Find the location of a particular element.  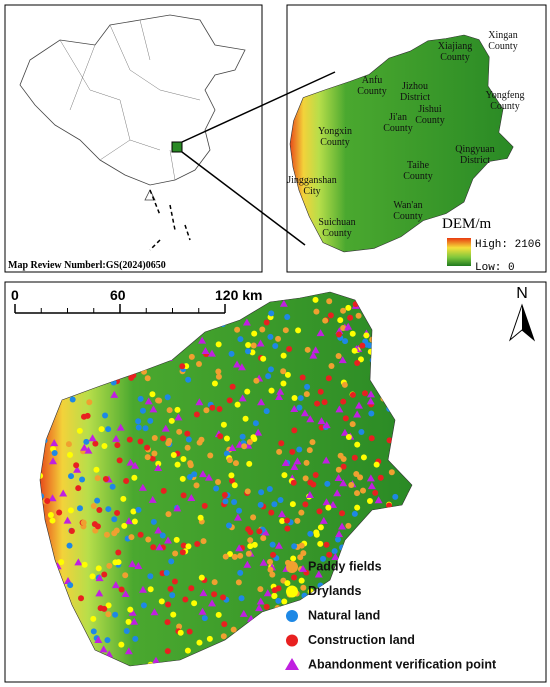

county-label: Yongxin County is located at coordinates (335, 137).